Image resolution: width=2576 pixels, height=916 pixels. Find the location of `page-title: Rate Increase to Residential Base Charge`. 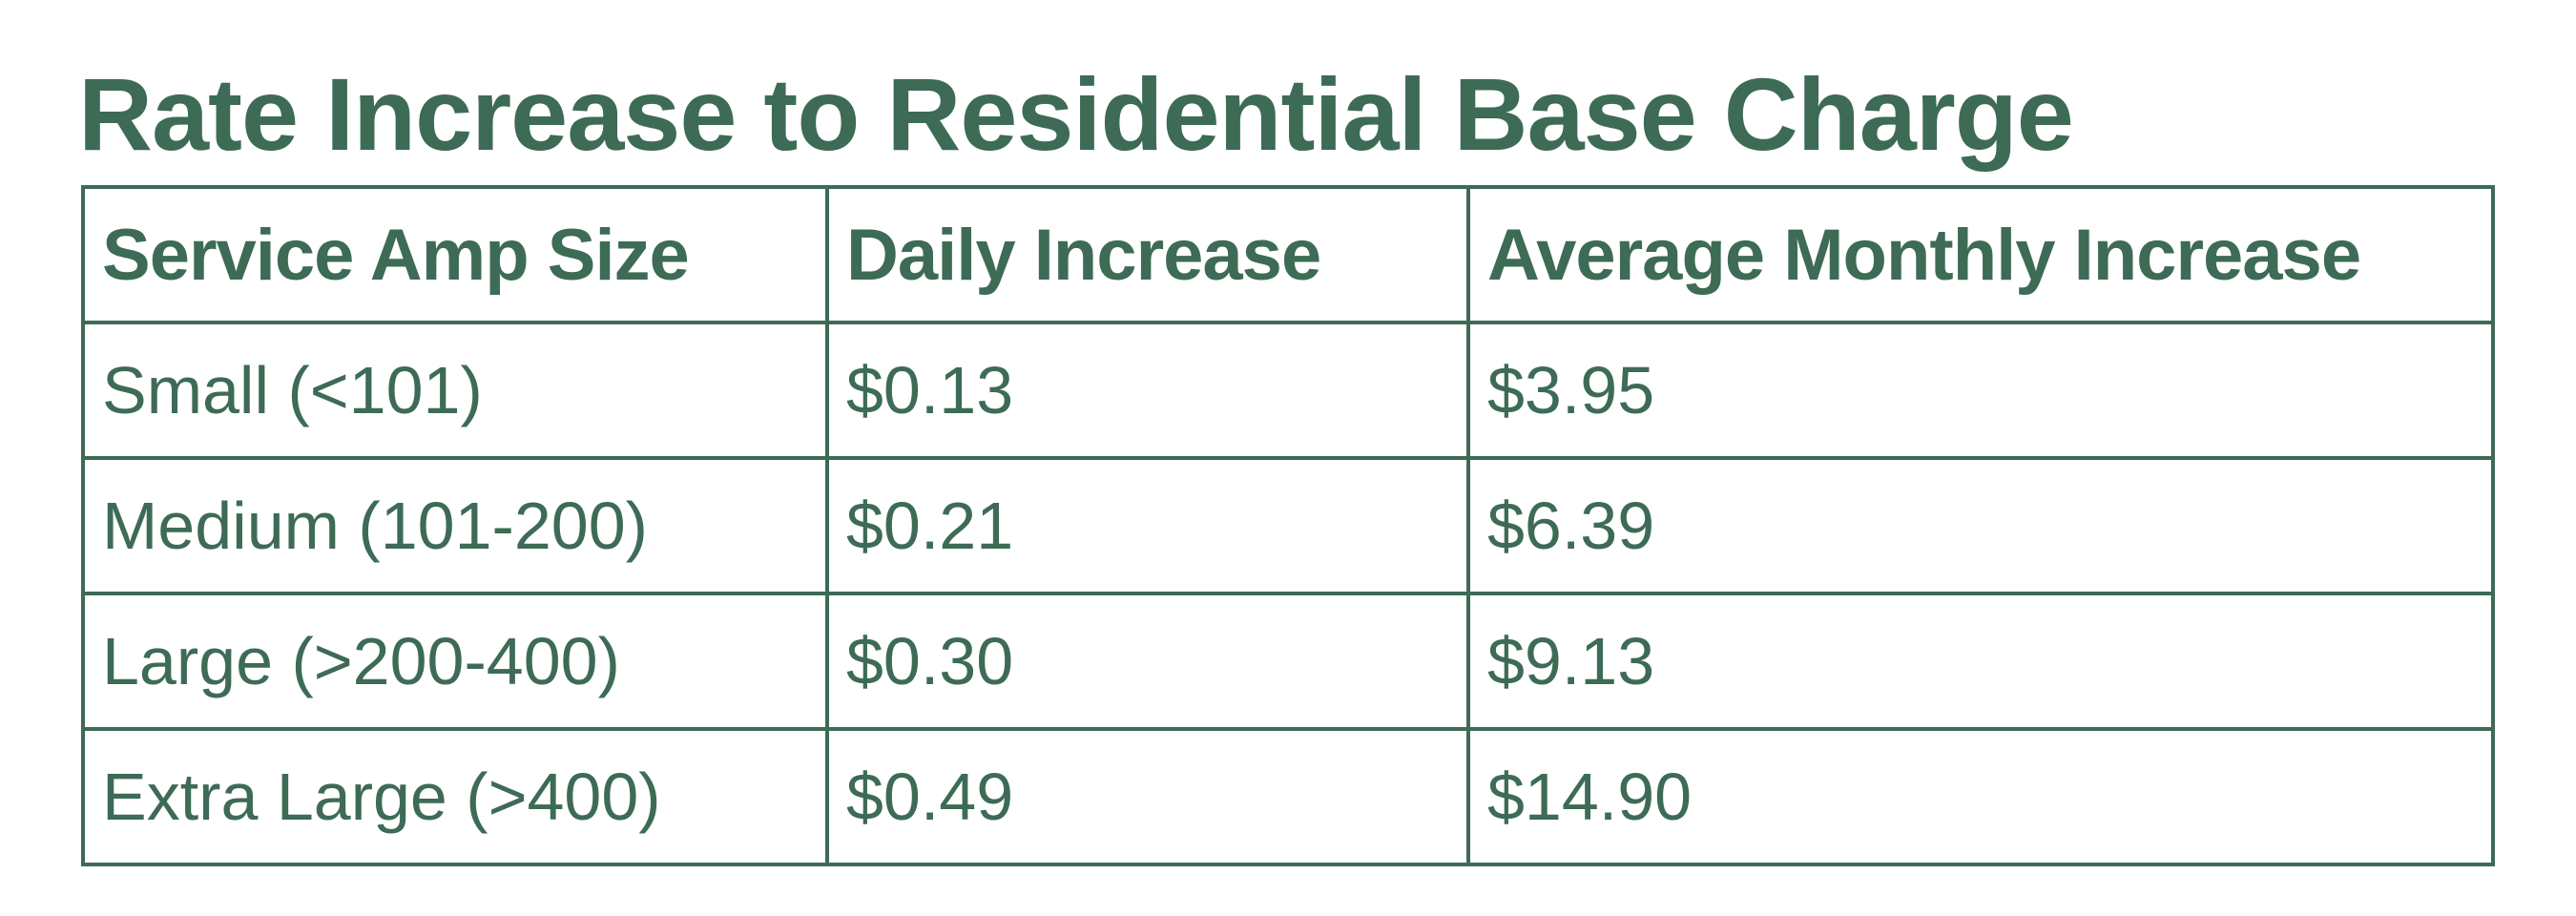

page-title: Rate Increase to Residential Base Charge is located at coordinates (1076, 114).